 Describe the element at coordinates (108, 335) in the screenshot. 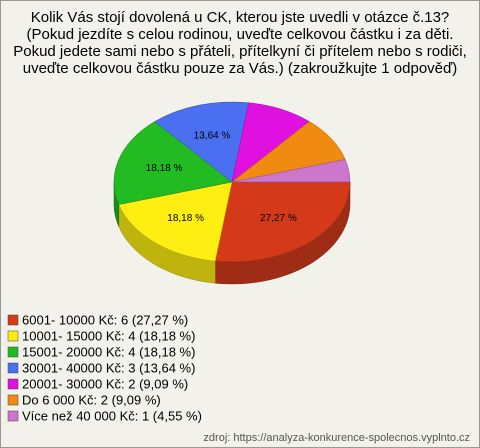

I see `legend-label: 10001- 15000 Kč: 4 (18,18 %)` at that location.